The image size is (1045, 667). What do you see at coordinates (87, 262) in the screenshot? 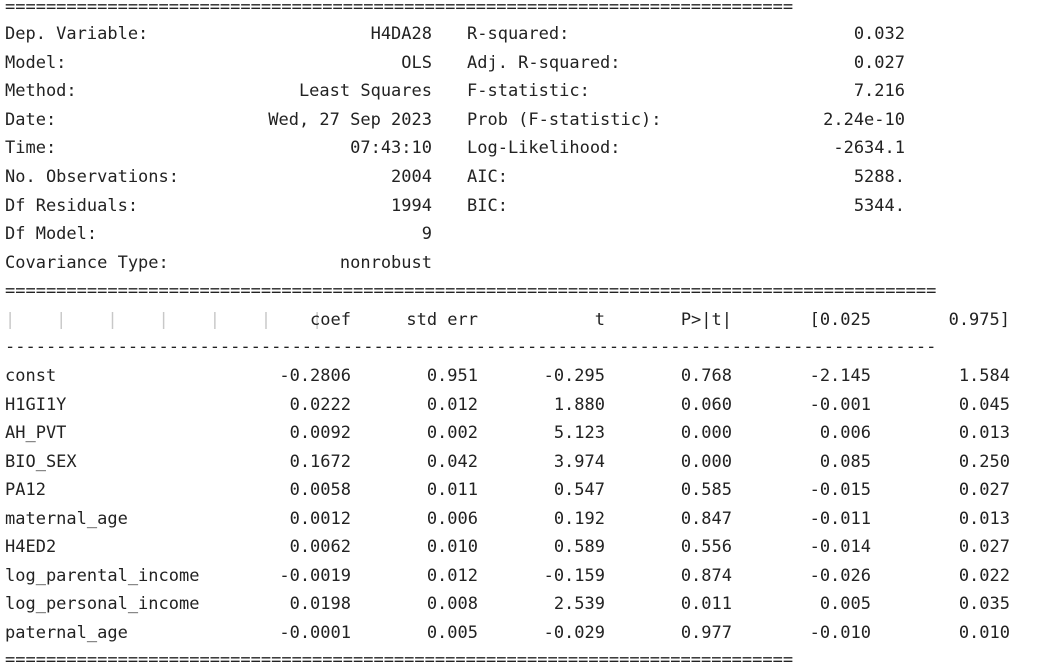
I see `summary-left-label: Covariance Type:` at bounding box center [87, 262].